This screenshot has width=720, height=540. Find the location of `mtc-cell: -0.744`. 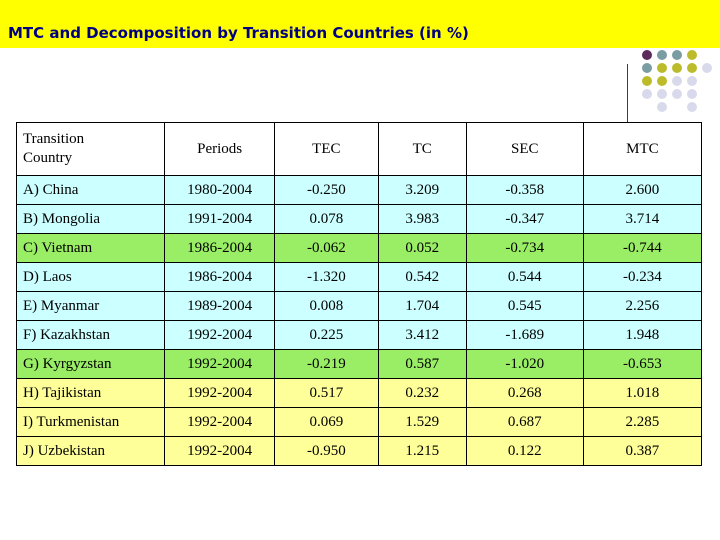

mtc-cell: -0.744 is located at coordinates (642, 248).